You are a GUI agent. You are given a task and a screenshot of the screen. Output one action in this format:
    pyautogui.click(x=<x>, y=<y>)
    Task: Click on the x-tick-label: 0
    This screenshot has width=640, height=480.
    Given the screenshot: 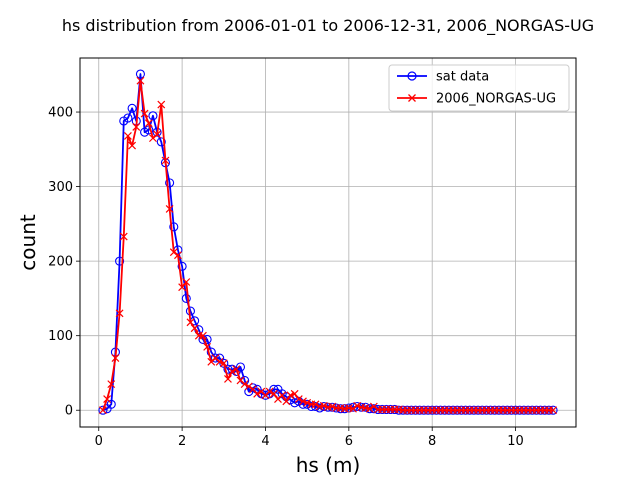 What is the action you would take?
    pyautogui.click(x=99, y=441)
    